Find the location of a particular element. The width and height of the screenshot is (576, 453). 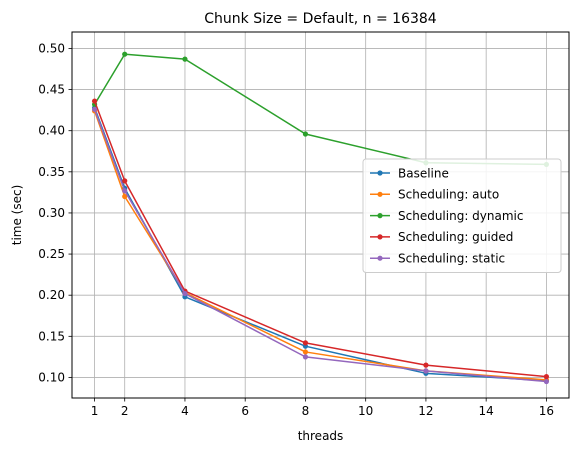

legend-label: Baseline is located at coordinates (423, 173).